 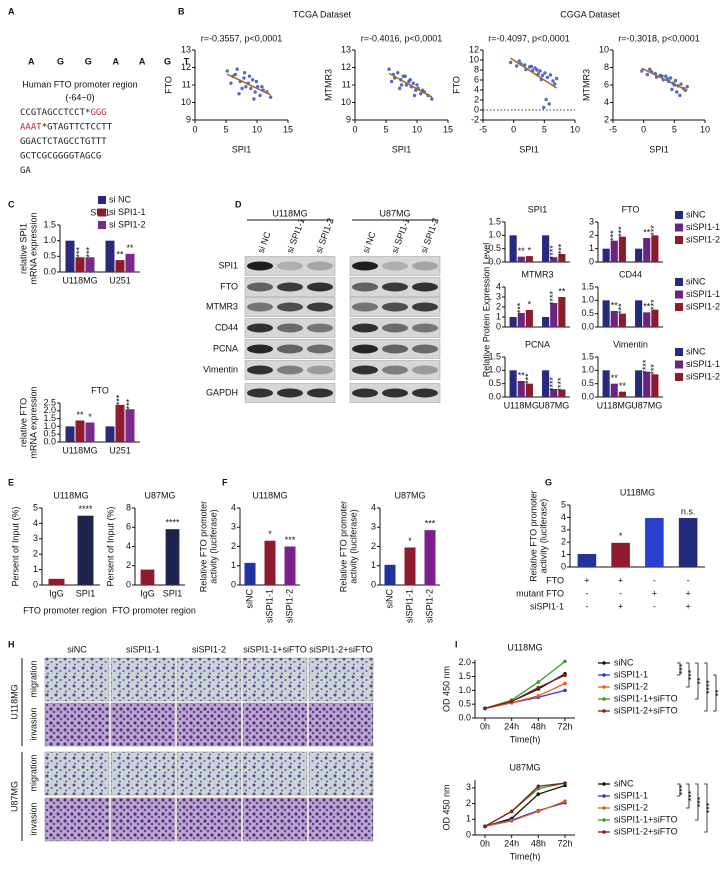 I want to click on group-label: U118MG, so click(x=14, y=701).